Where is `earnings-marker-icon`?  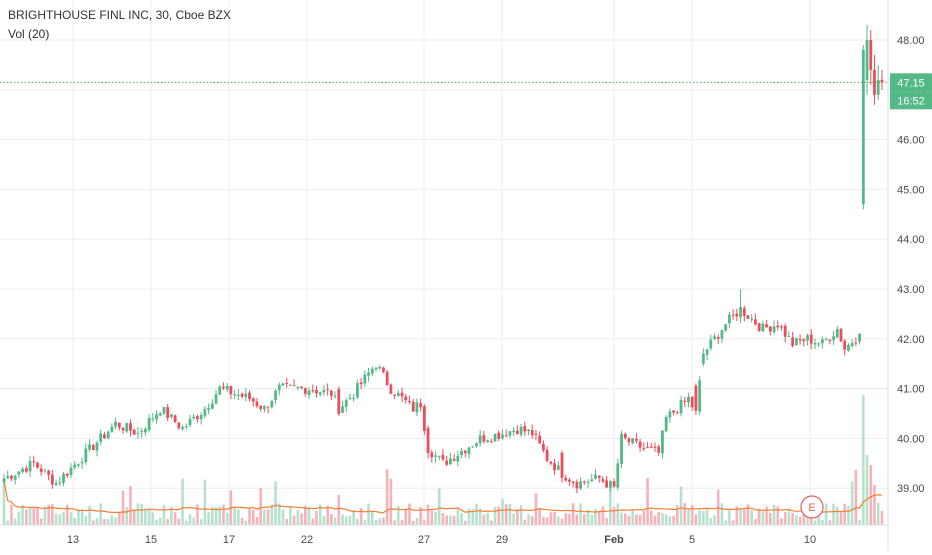
earnings-marker-icon is located at coordinates (812, 507).